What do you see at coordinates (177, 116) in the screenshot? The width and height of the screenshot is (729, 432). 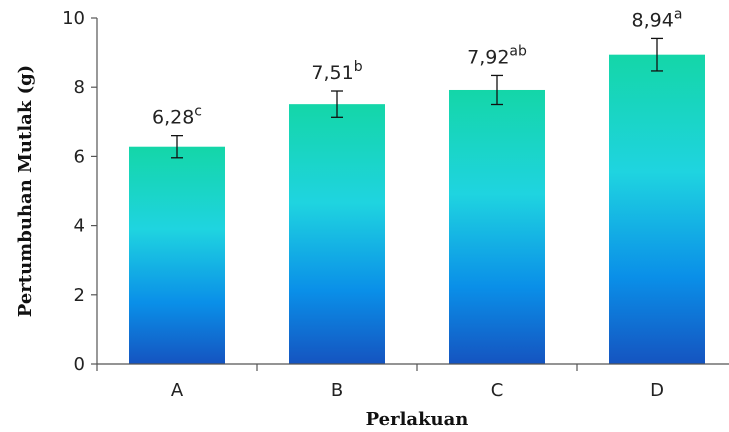 I see `data-label-a: 6,28c` at bounding box center [177, 116].